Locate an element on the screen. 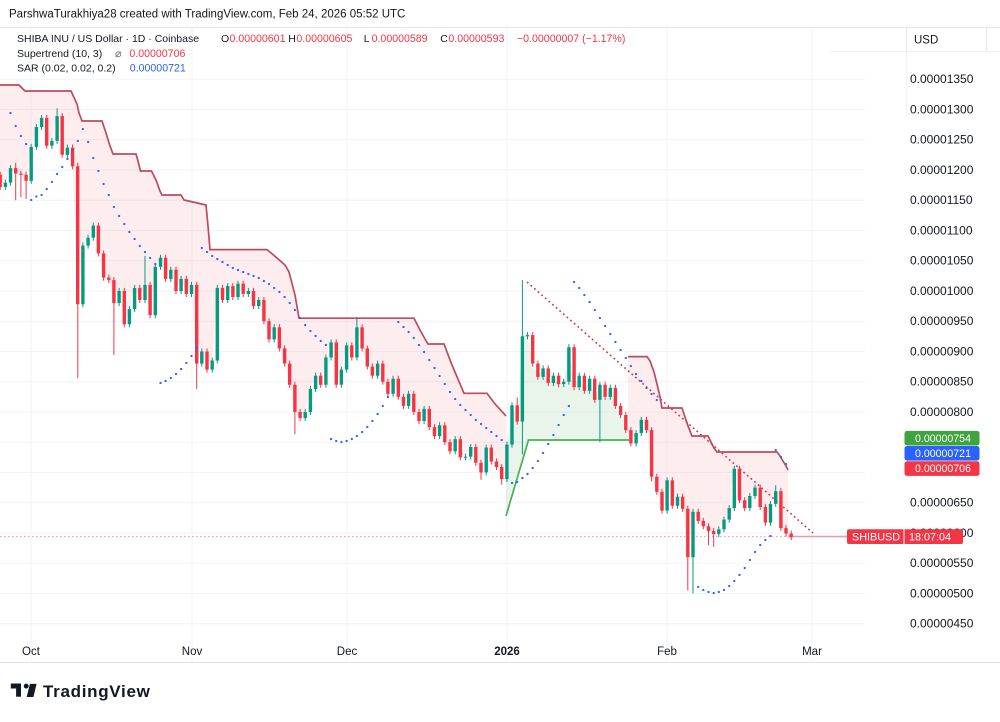 The image size is (1000, 722). svg-text: H is located at coordinates (292, 39).